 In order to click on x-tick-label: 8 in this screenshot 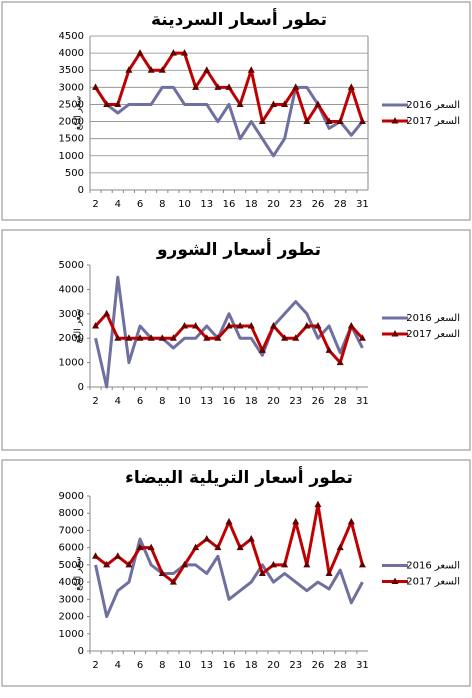, I will do `click(162, 204)`.